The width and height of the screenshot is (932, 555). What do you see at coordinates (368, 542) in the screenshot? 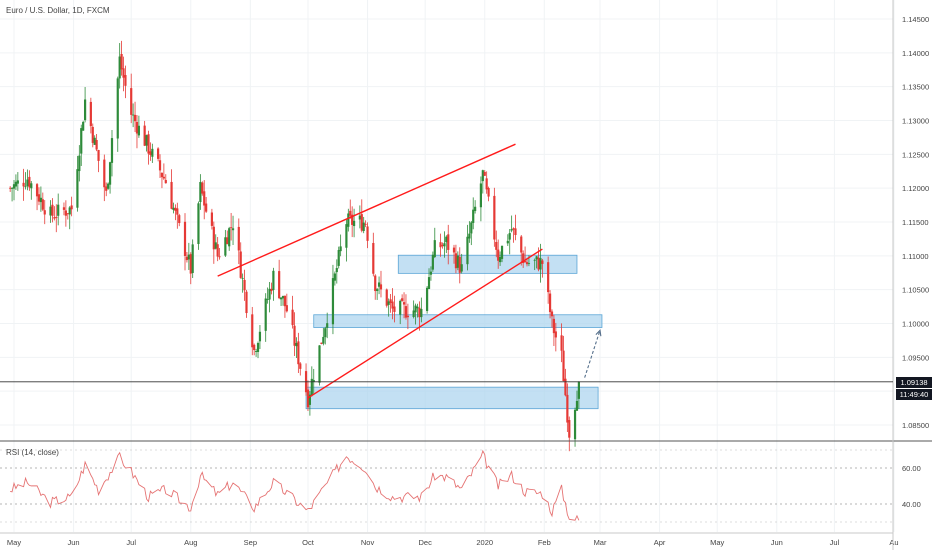
I see `time-axis-label: Nov` at bounding box center [368, 542].